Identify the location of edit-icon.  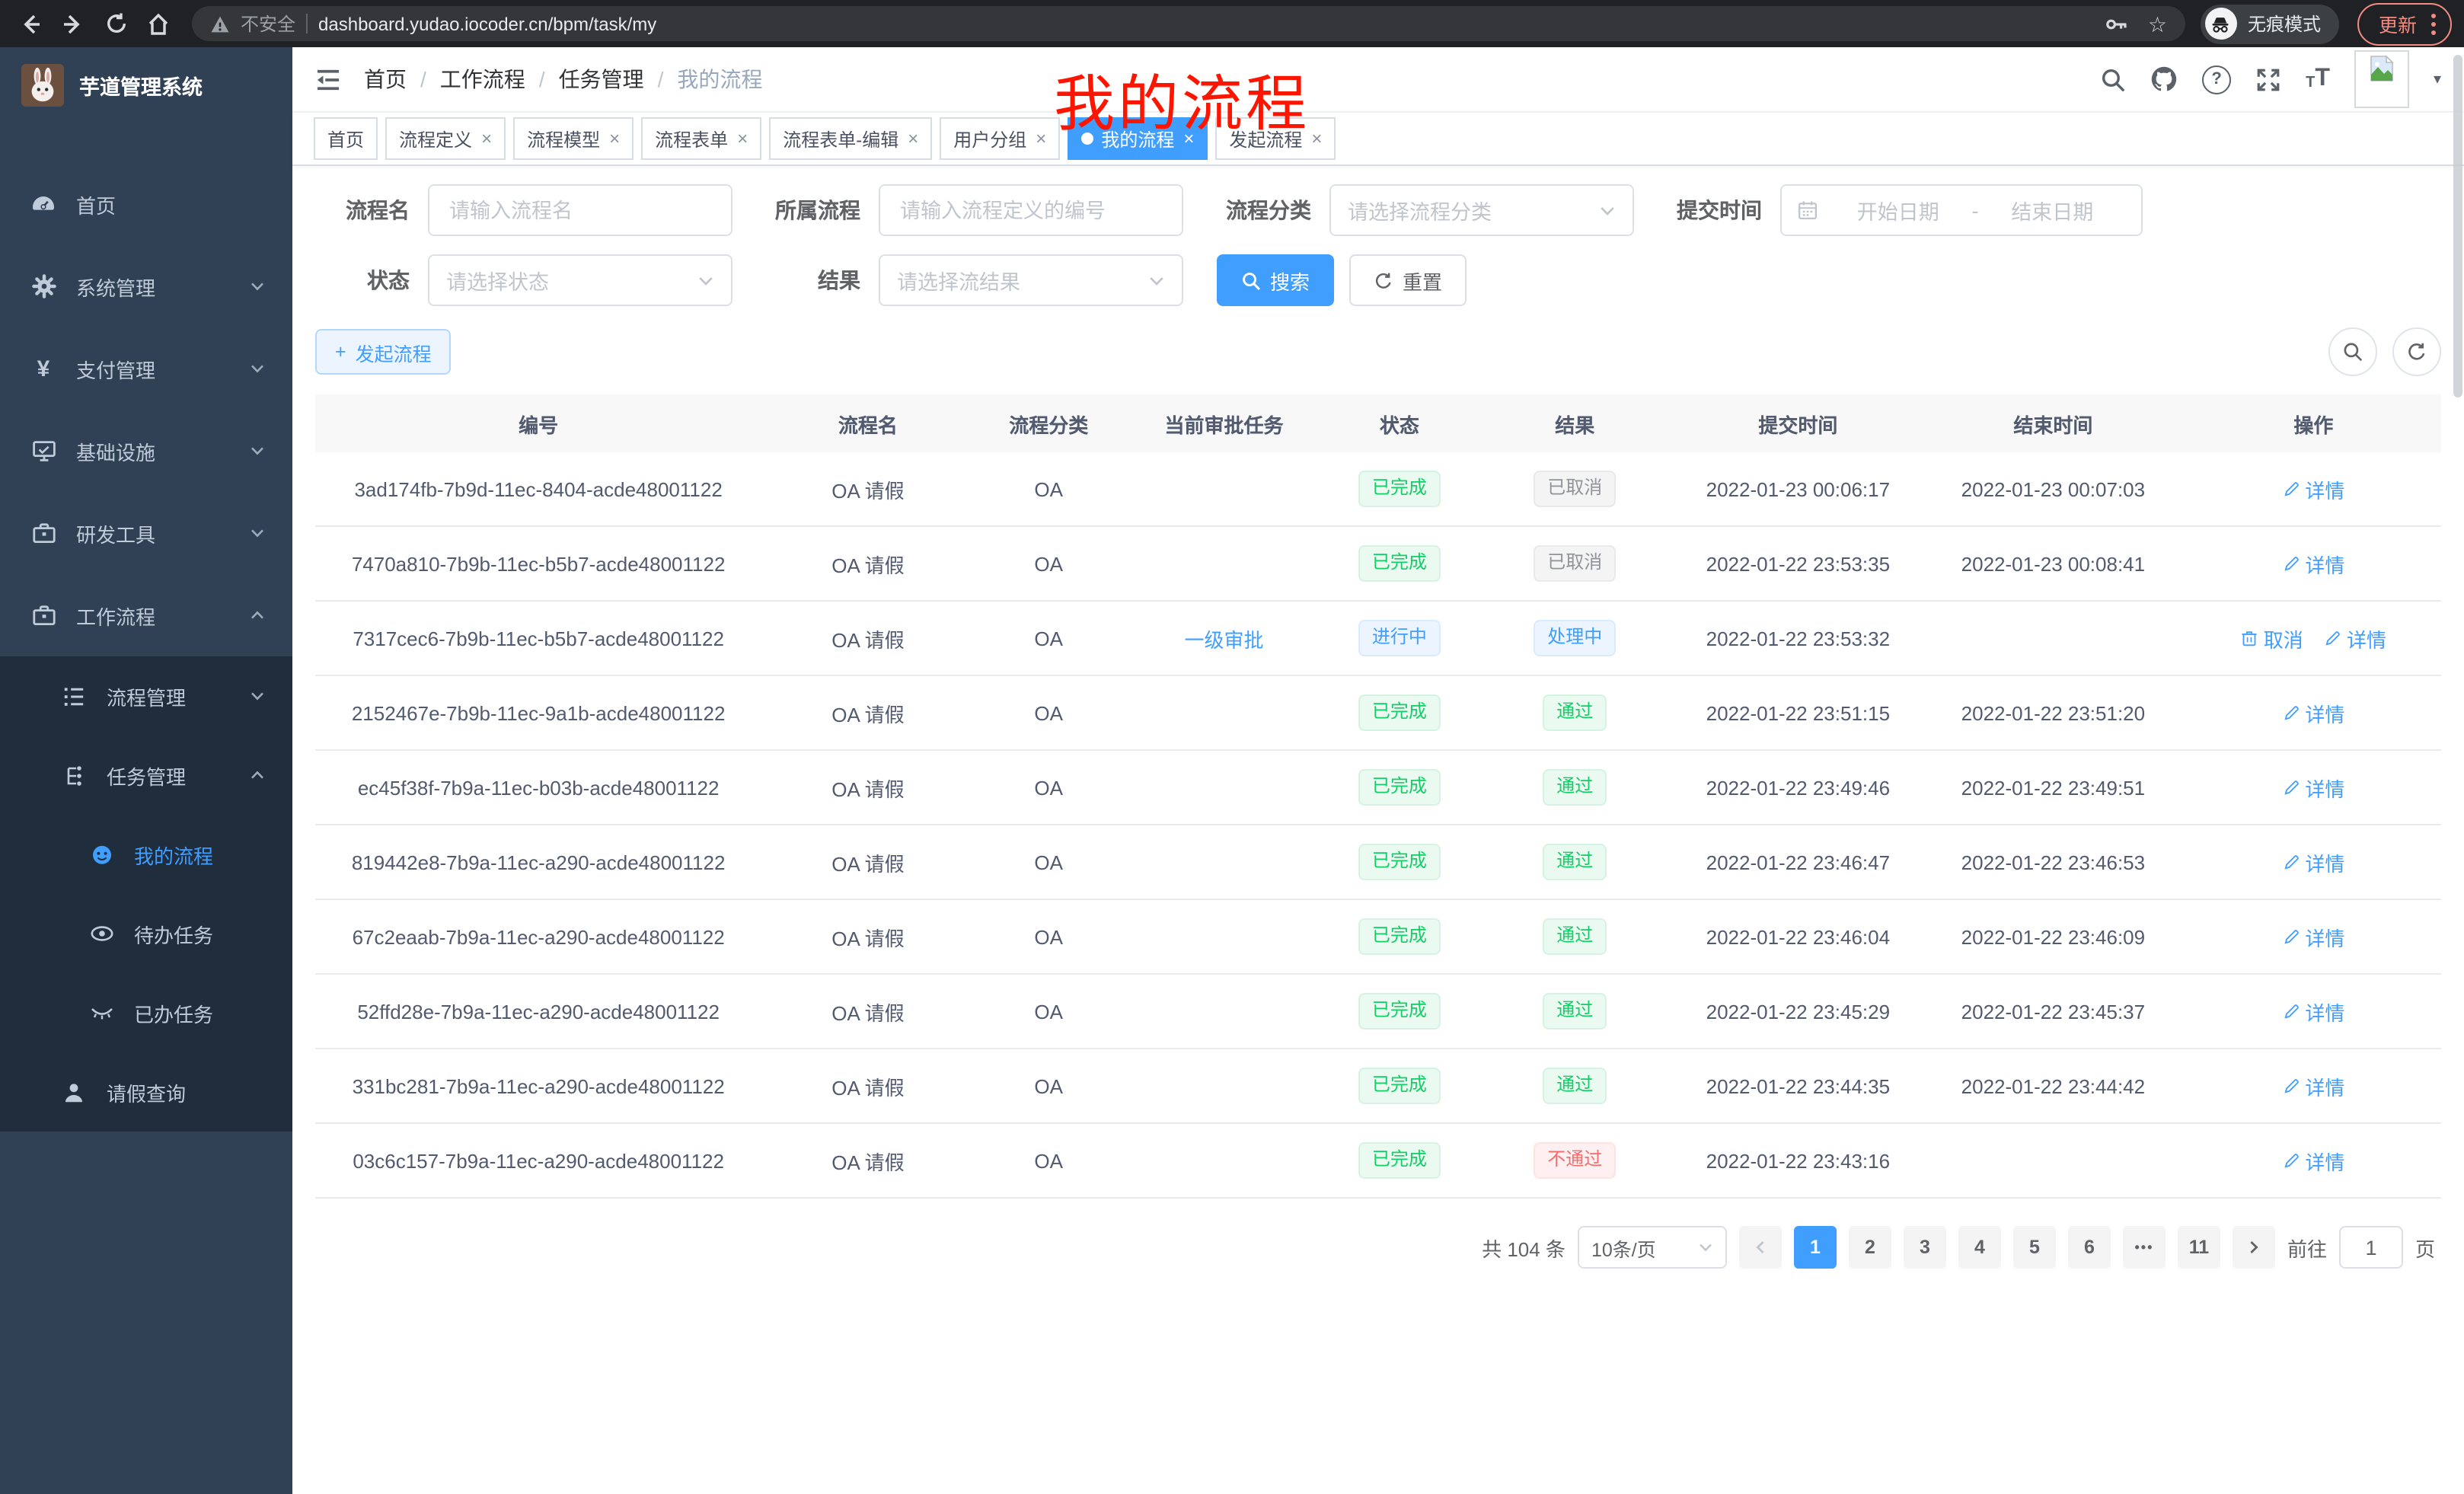
(2332, 638).